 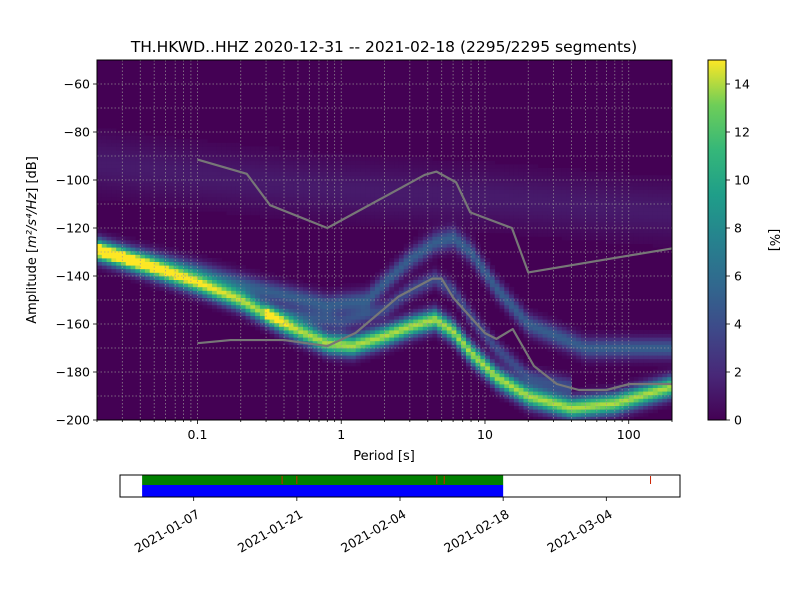 What do you see at coordinates (717, 240) in the screenshot?
I see `colorbar-gradient` at bounding box center [717, 240].